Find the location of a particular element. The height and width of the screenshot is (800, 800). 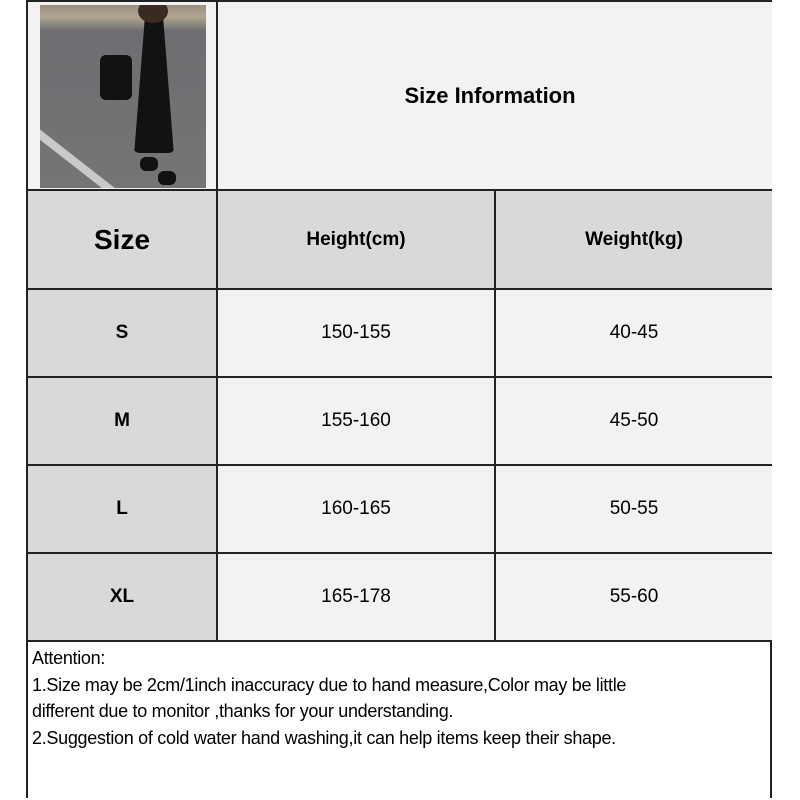

height-cell-text: 150-155 is located at coordinates (356, 332).